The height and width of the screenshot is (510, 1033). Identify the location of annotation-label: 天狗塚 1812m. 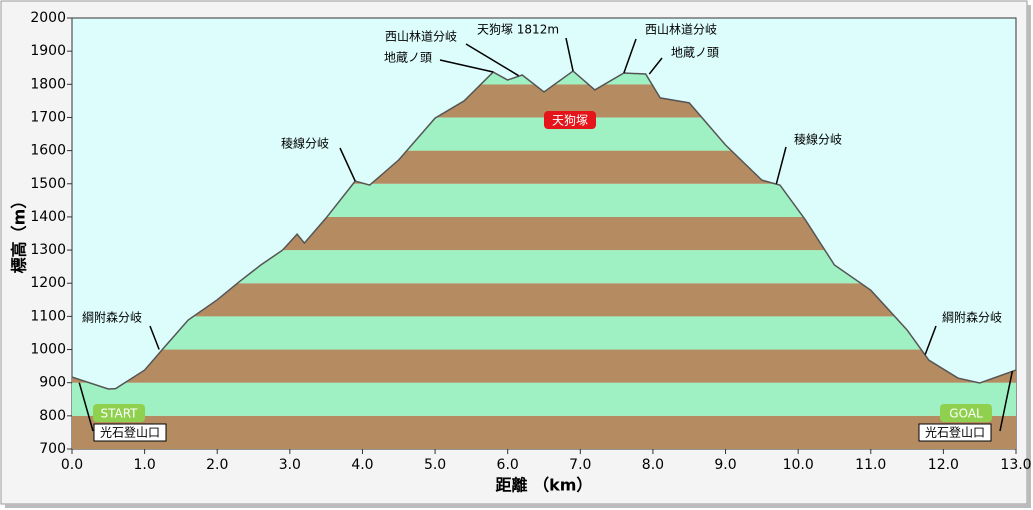
(518, 30).